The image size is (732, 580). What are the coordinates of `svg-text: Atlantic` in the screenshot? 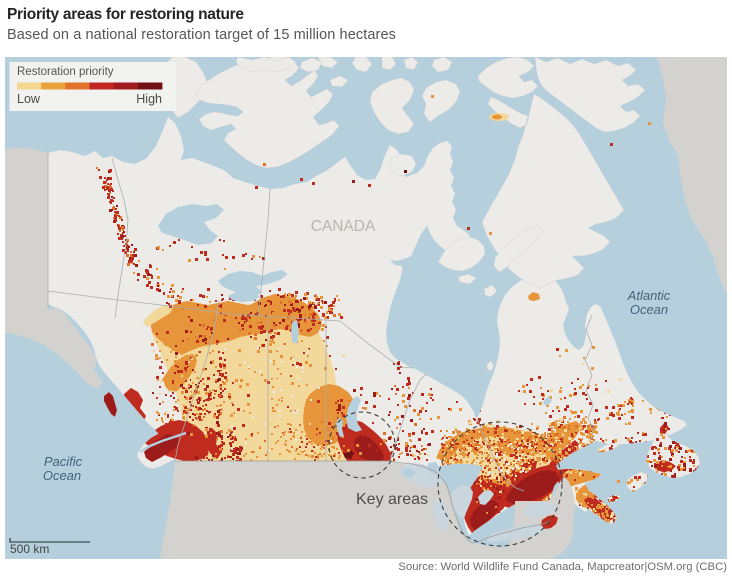 It's located at (649, 295).